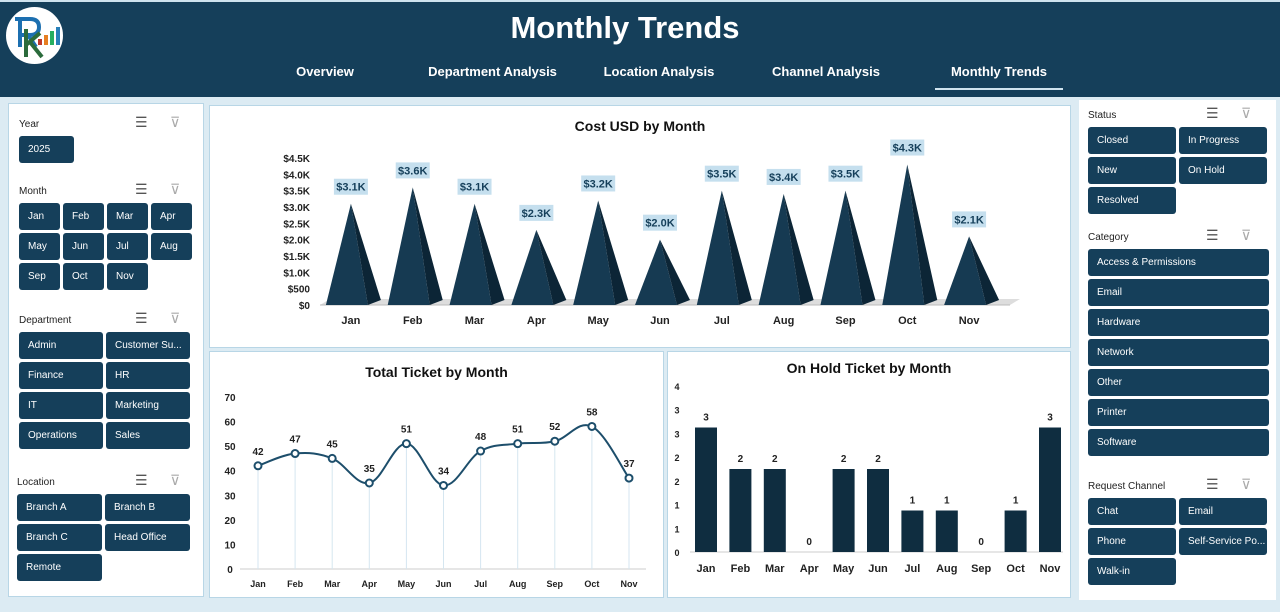  Describe the element at coordinates (1178, 442) in the screenshot. I see `category-item: Software` at that location.